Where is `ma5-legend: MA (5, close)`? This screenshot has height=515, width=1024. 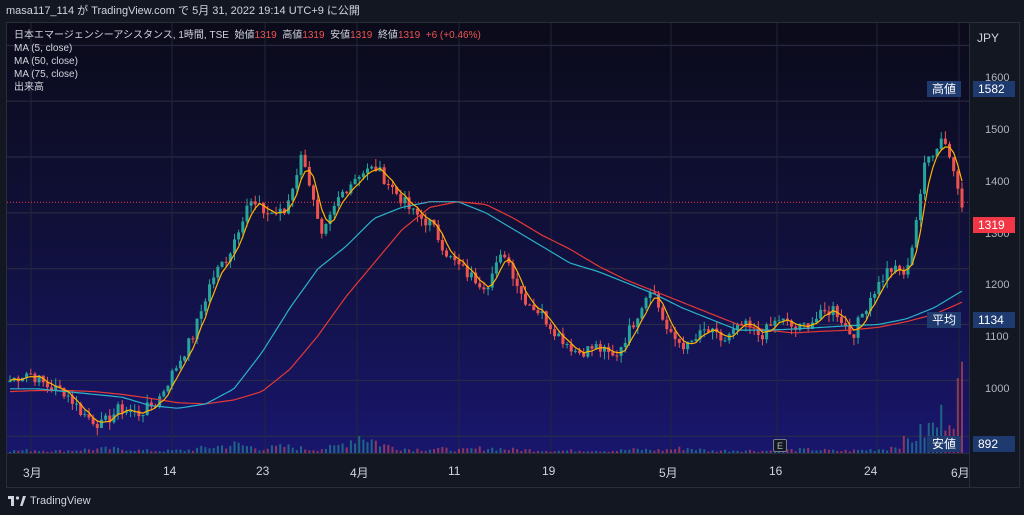
ma5-legend: MA (5, close) is located at coordinates (43, 48).